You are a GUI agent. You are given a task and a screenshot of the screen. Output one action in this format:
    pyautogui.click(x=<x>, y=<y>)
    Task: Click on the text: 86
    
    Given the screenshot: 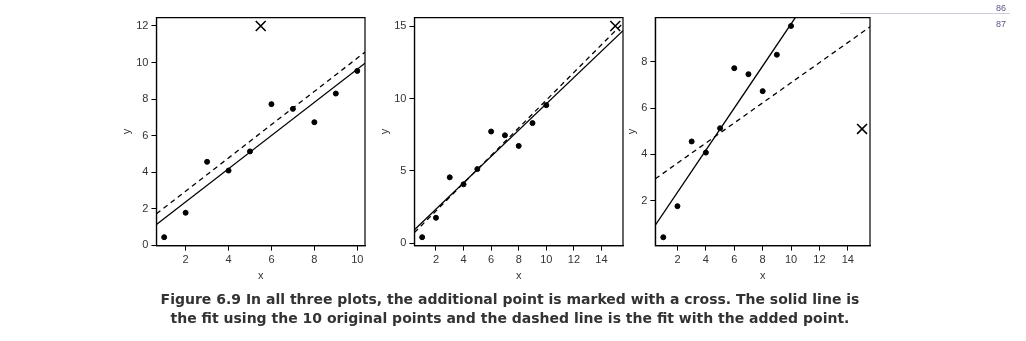 What is the action you would take?
    pyautogui.click(x=1000, y=8)
    